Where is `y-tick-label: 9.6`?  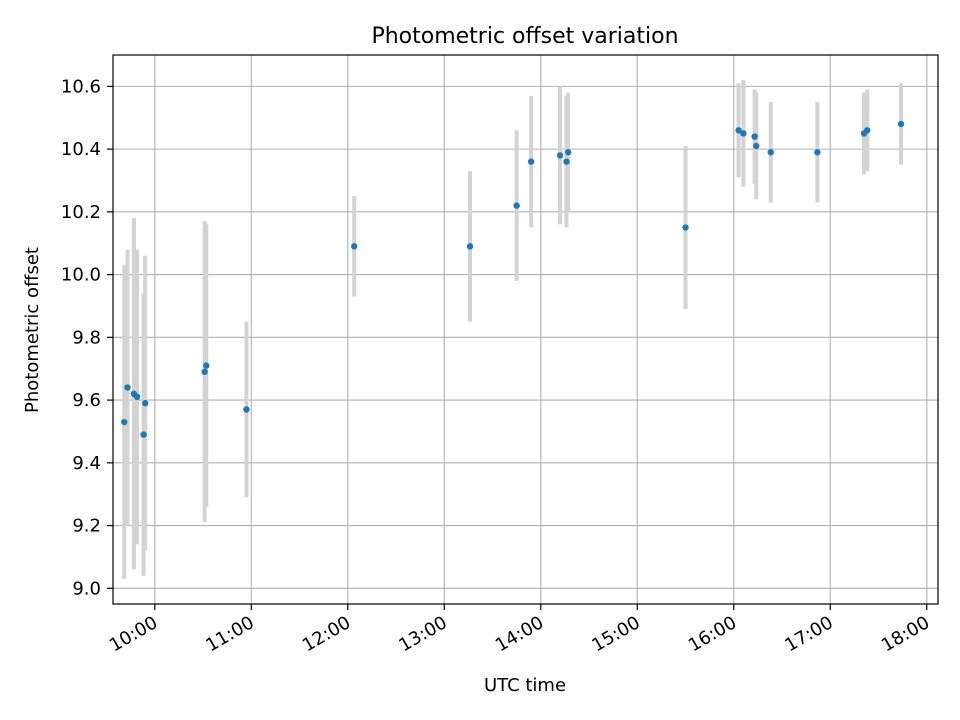 y-tick-label: 9.6 is located at coordinates (86, 400).